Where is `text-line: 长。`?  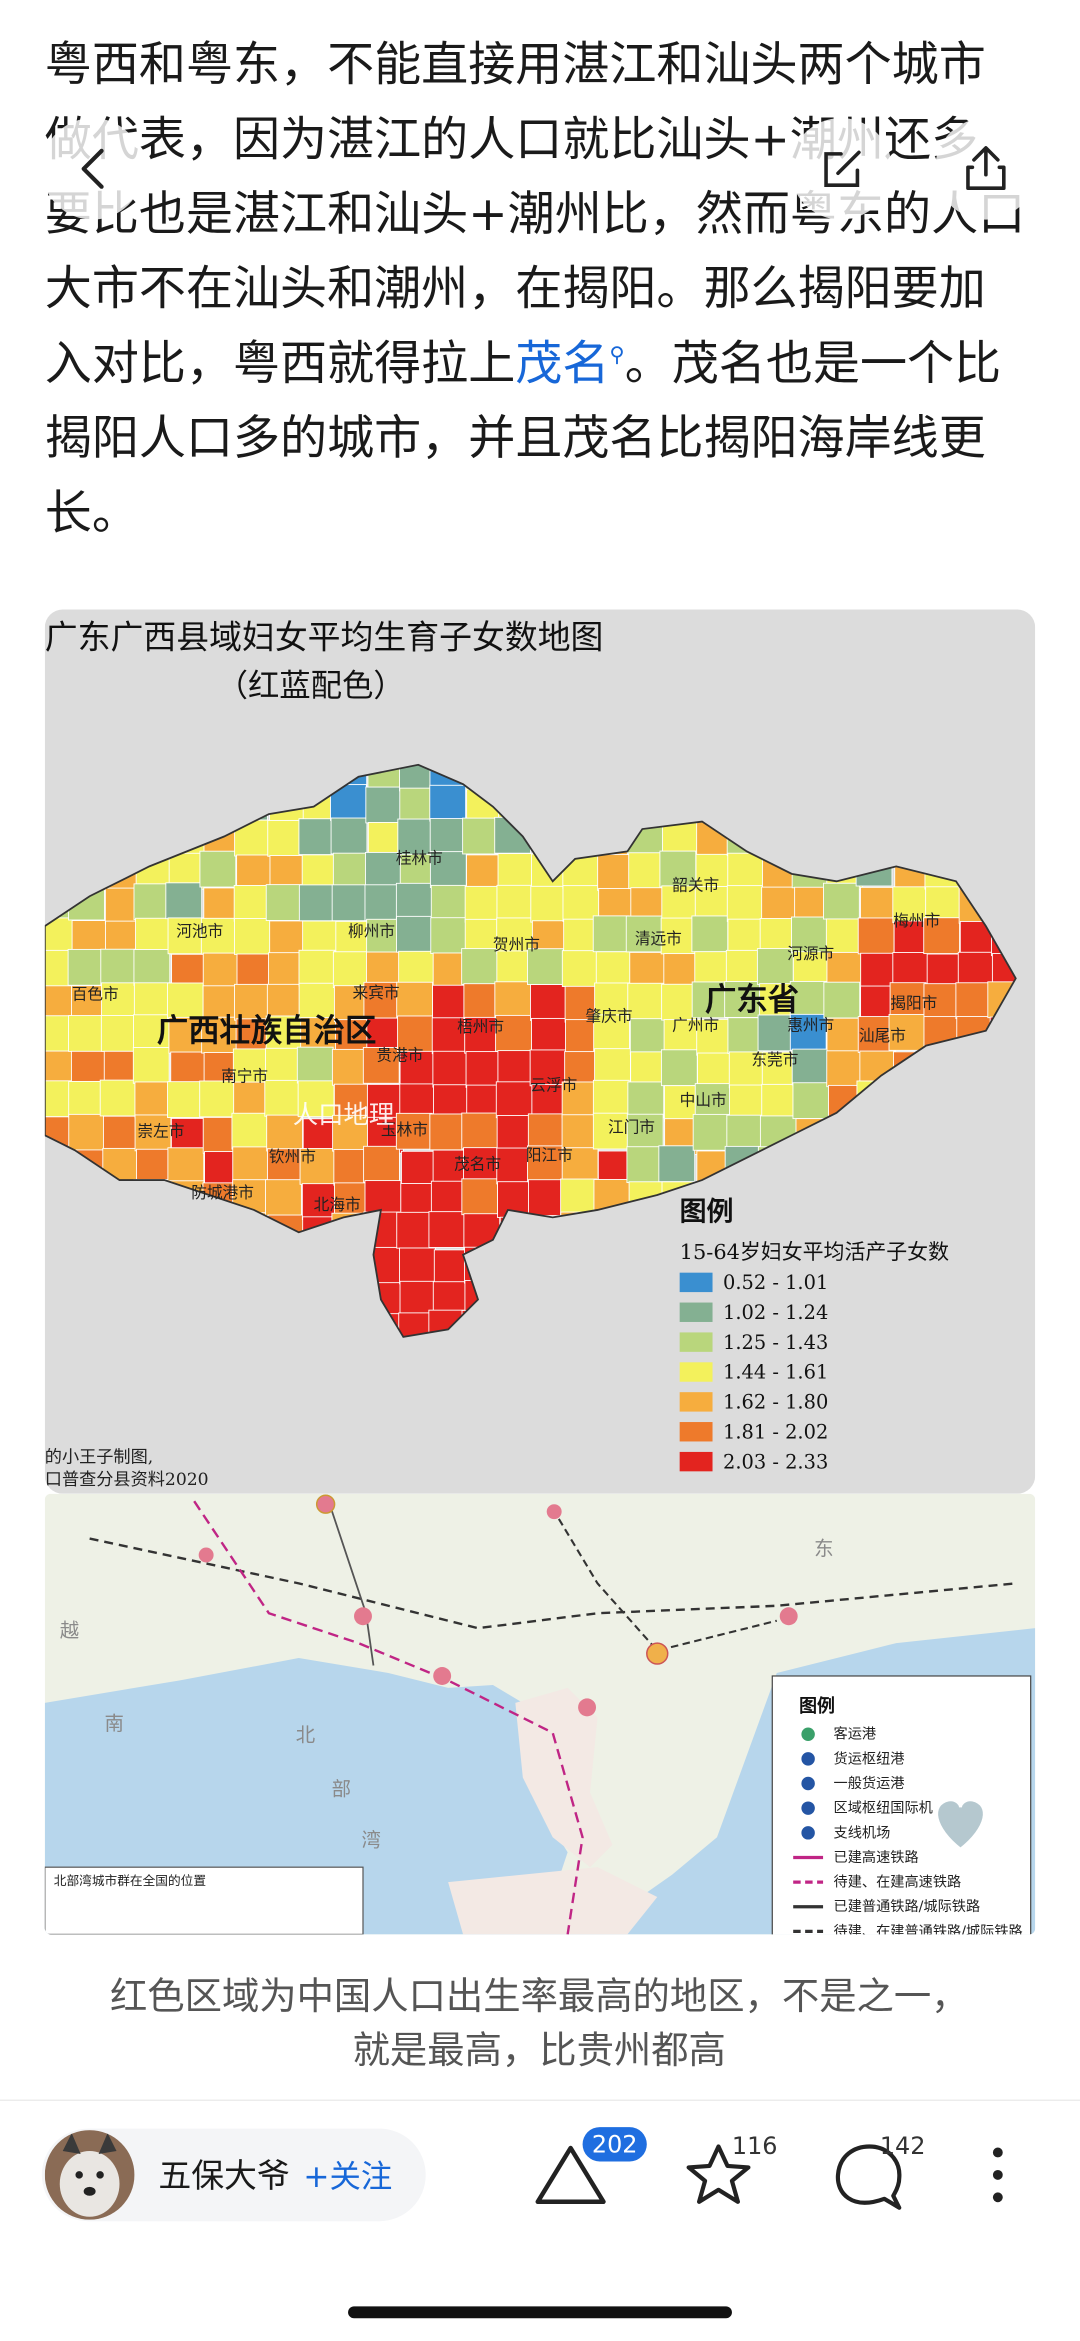 text-line: 长。 is located at coordinates (92, 513).